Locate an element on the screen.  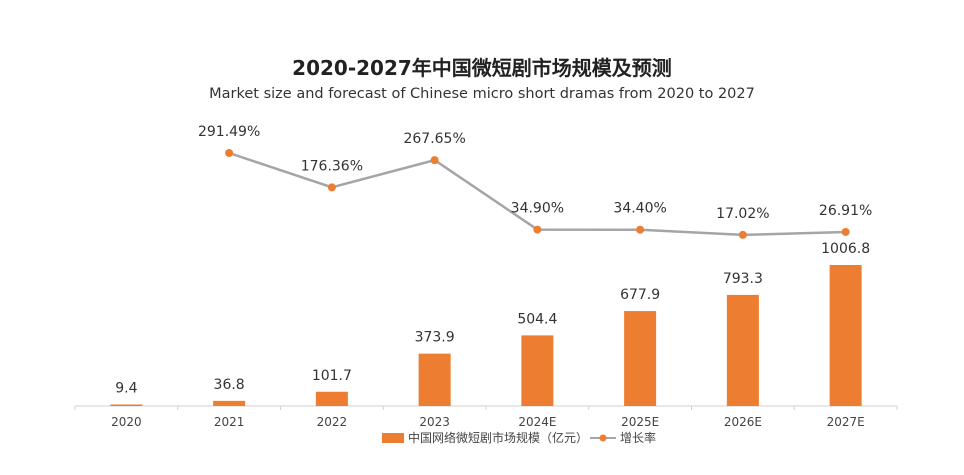
legend-label-growth-rate: 增长率 is located at coordinates (638, 437).